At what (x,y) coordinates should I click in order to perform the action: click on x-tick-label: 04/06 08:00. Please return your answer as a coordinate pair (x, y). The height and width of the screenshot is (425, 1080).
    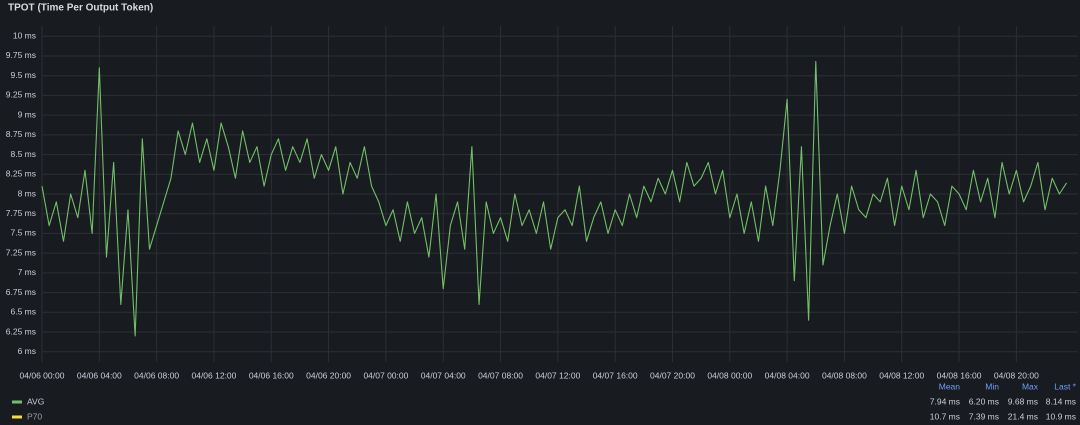
    Looking at the image, I should click on (156, 375).